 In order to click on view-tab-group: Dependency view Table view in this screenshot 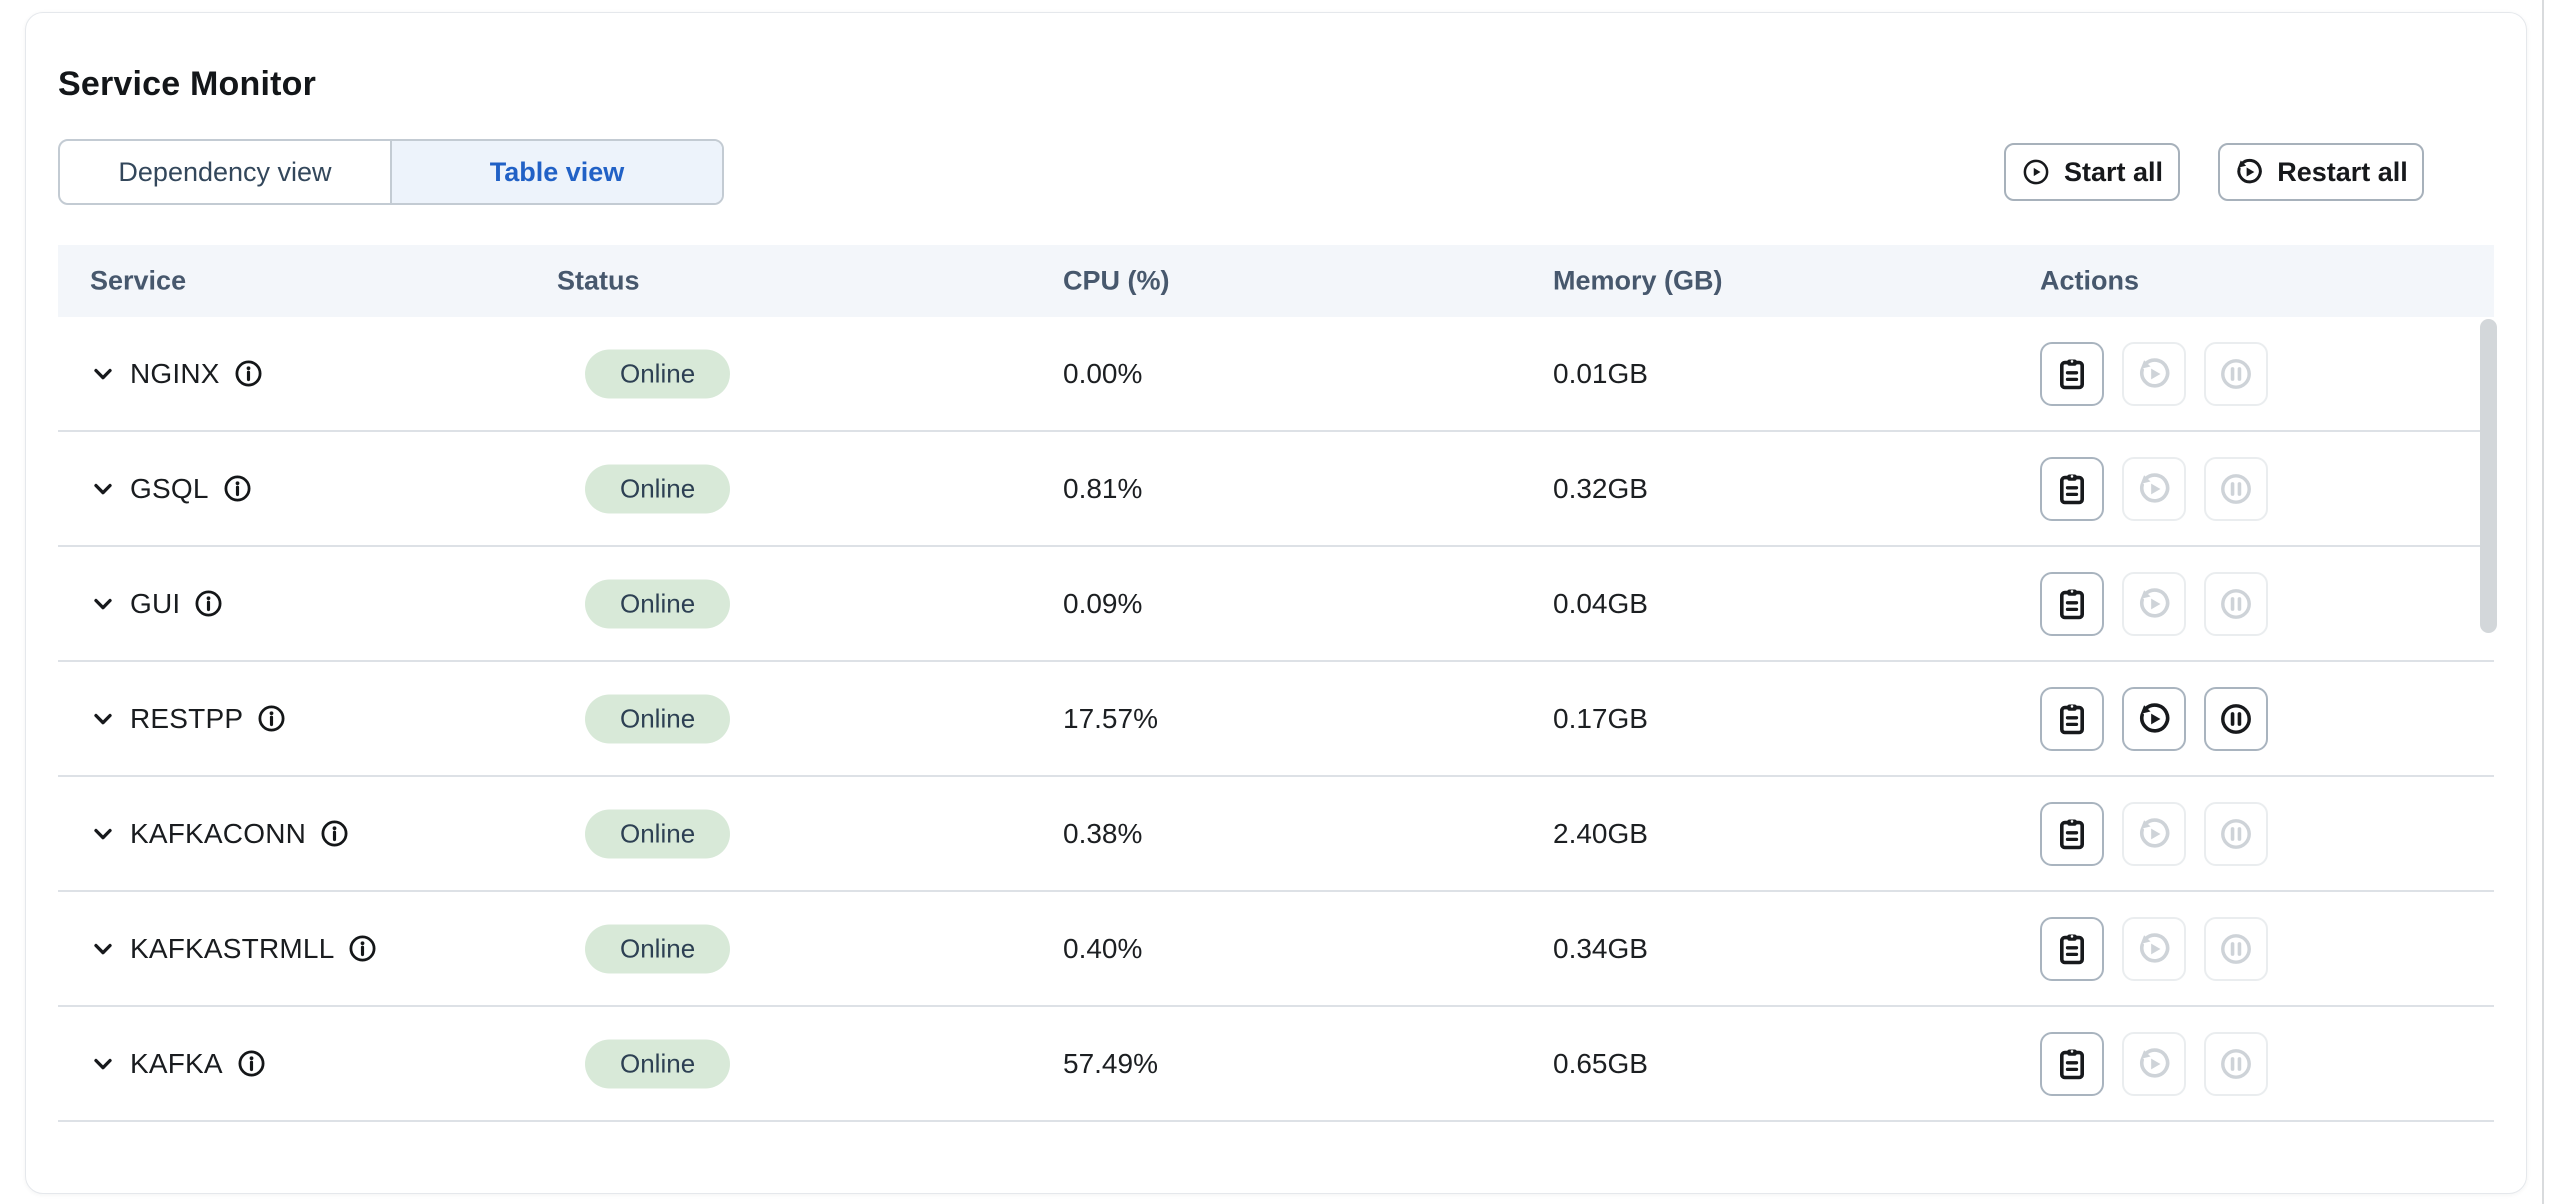, I will do `click(391, 172)`.